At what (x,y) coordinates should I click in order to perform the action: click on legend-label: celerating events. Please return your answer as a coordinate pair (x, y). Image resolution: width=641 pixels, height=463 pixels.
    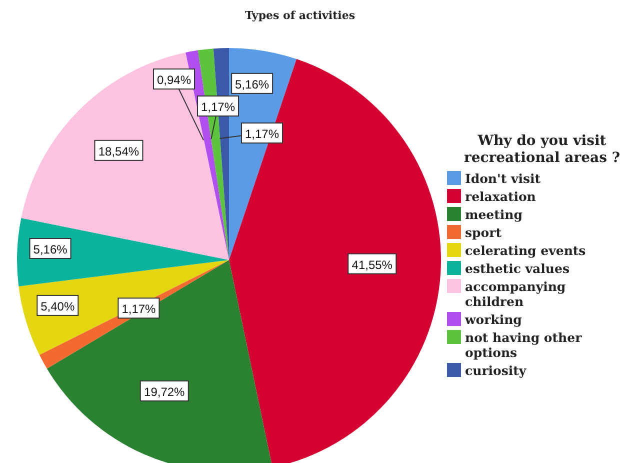
    Looking at the image, I should click on (526, 250).